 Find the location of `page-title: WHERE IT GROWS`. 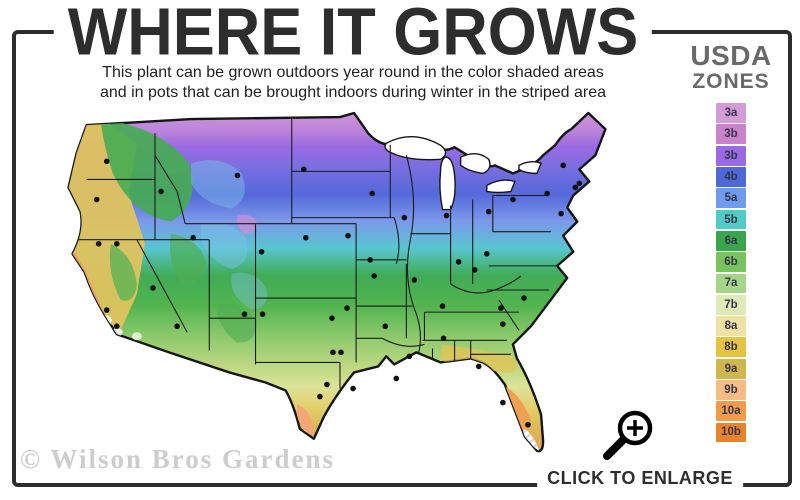

page-title: WHERE IT GROWS is located at coordinates (353, 35).